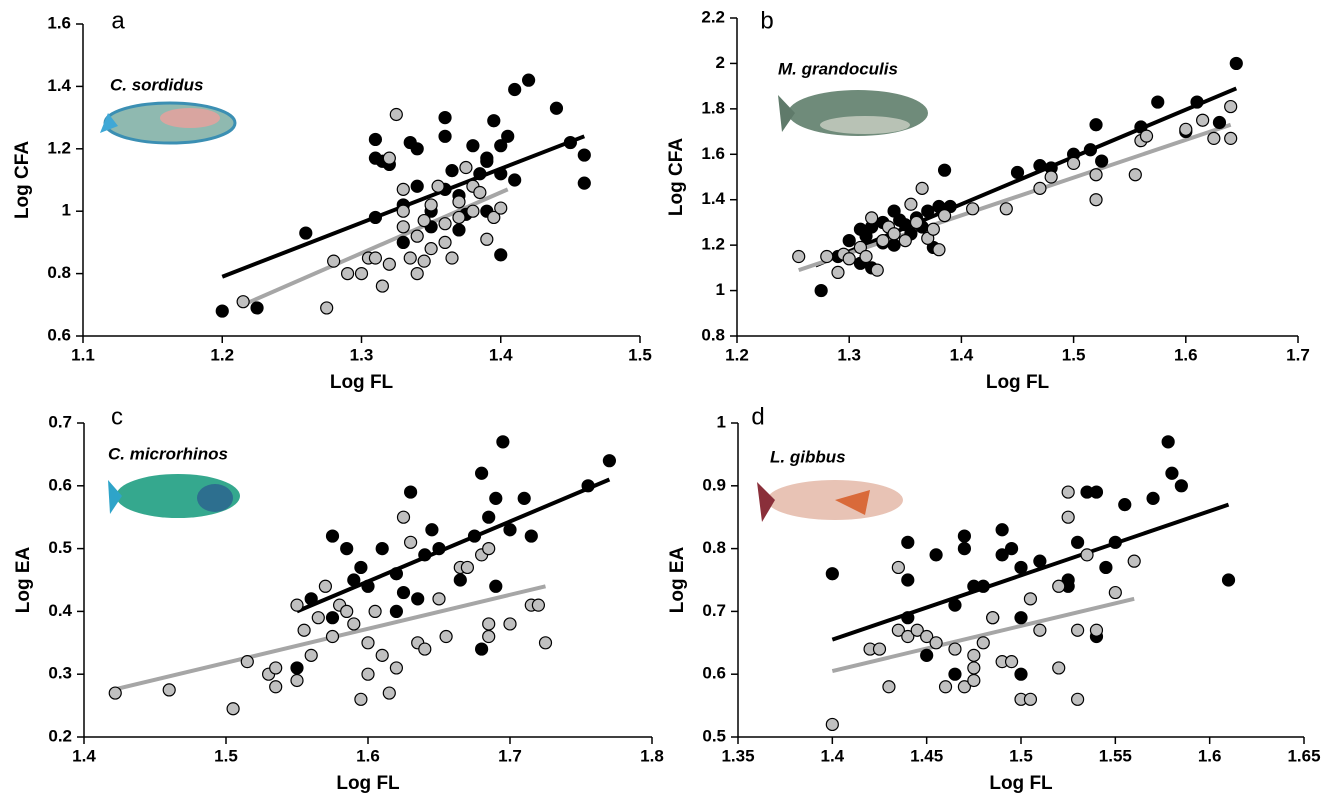 The height and width of the screenshot is (798, 1332). Describe the element at coordinates (926, 755) in the screenshot. I see `x-tick-label: 1.45` at that location.